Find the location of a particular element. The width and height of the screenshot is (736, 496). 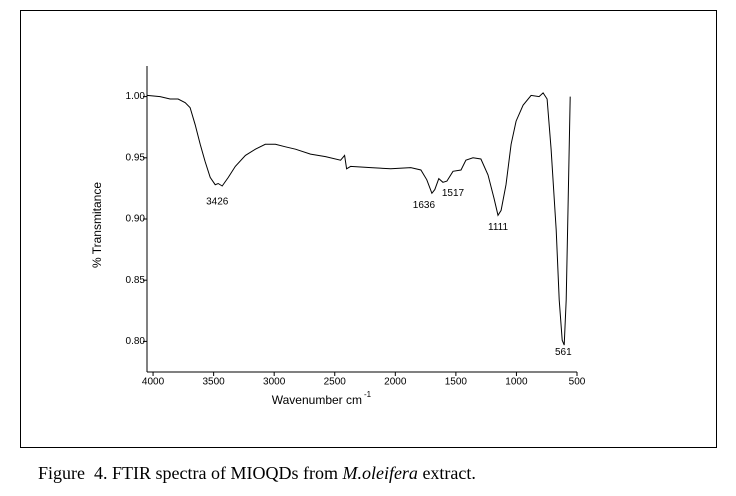

caption-text: extract. is located at coordinates (446, 473).